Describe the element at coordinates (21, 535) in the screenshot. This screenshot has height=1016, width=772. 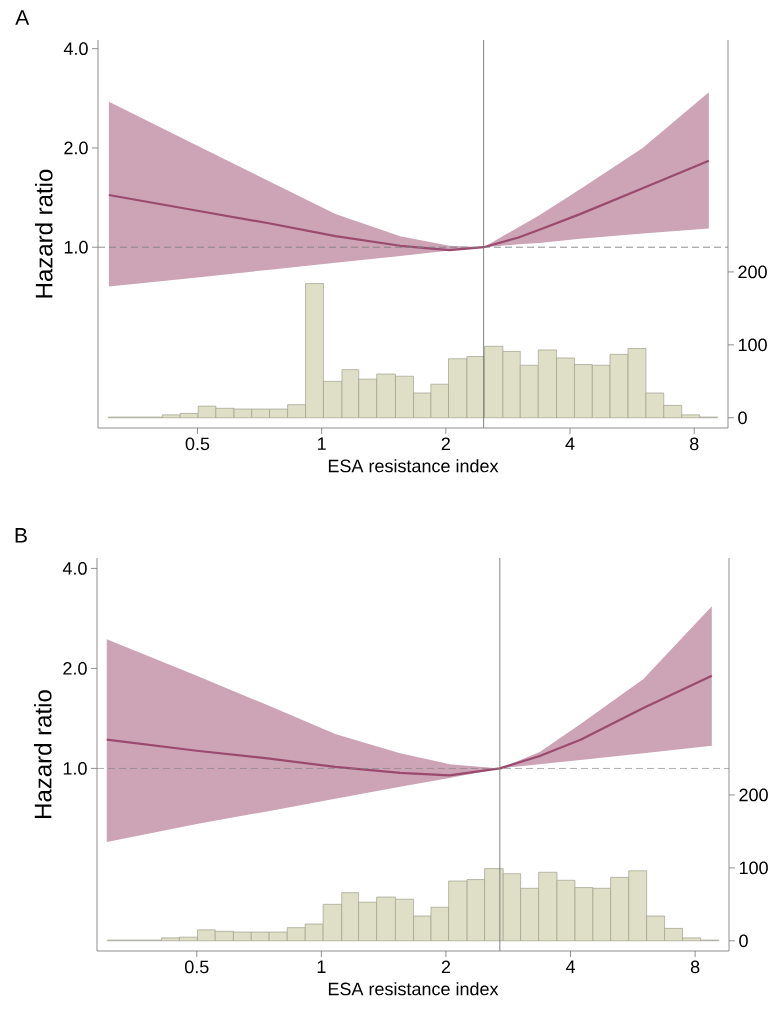
I see `chart-title: B` at that location.